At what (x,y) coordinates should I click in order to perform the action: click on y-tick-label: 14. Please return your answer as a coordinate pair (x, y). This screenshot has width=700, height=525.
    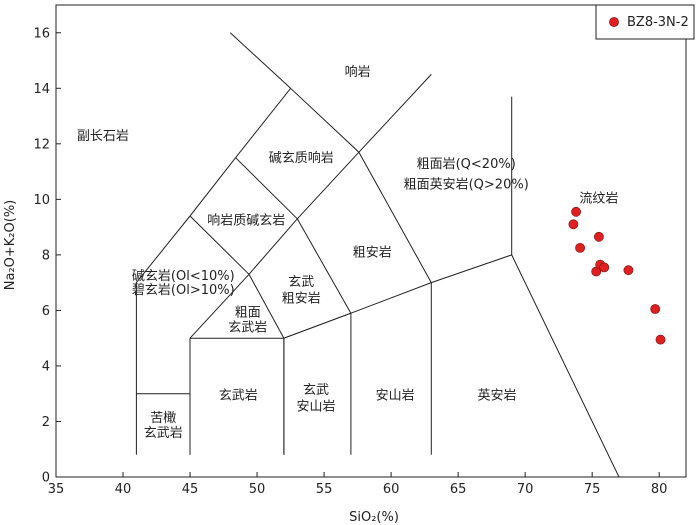
    Looking at the image, I should click on (41, 89).